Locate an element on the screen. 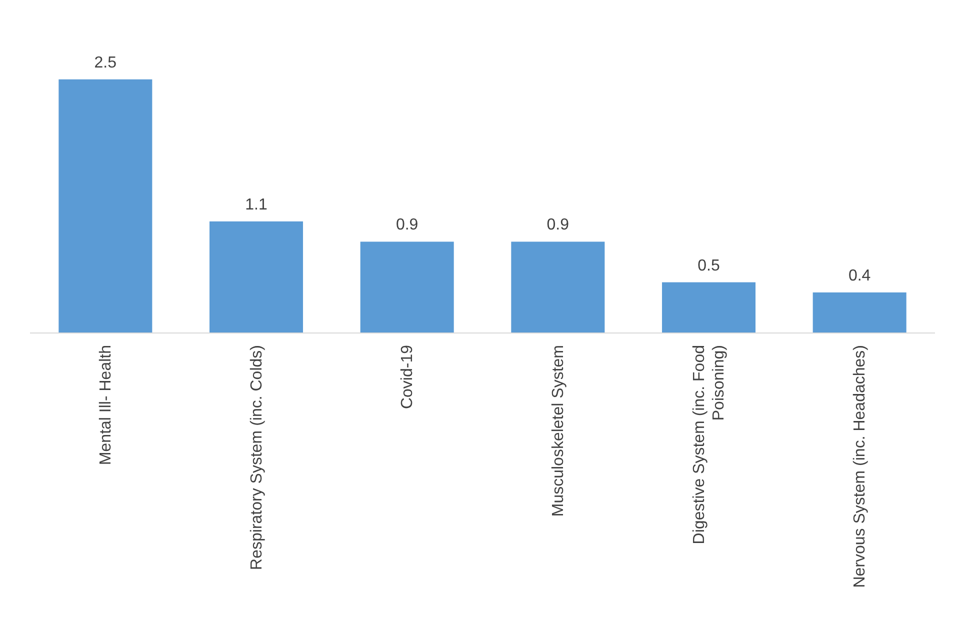 Image resolution: width=960 pixels, height=640 pixels. data-label: 0.4 is located at coordinates (859, 275).